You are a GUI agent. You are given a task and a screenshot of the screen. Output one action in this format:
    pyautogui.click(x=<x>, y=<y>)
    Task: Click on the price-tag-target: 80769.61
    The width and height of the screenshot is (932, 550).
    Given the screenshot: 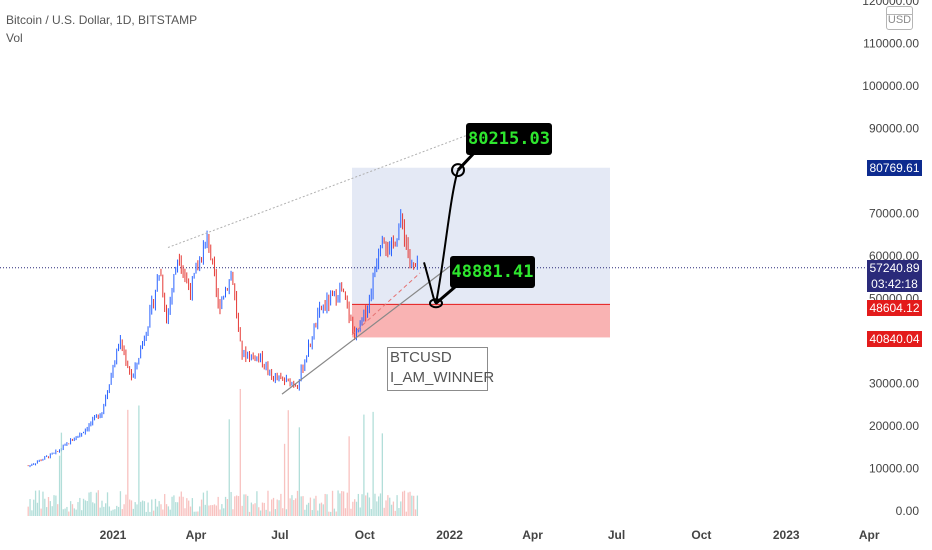 What is the action you would take?
    pyautogui.click(x=894, y=168)
    